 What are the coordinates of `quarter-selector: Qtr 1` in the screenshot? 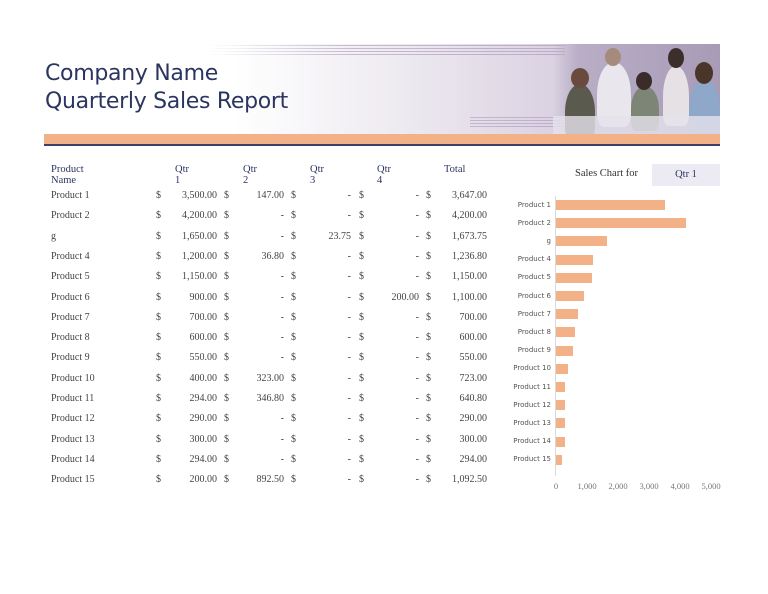 It's located at (686, 175).